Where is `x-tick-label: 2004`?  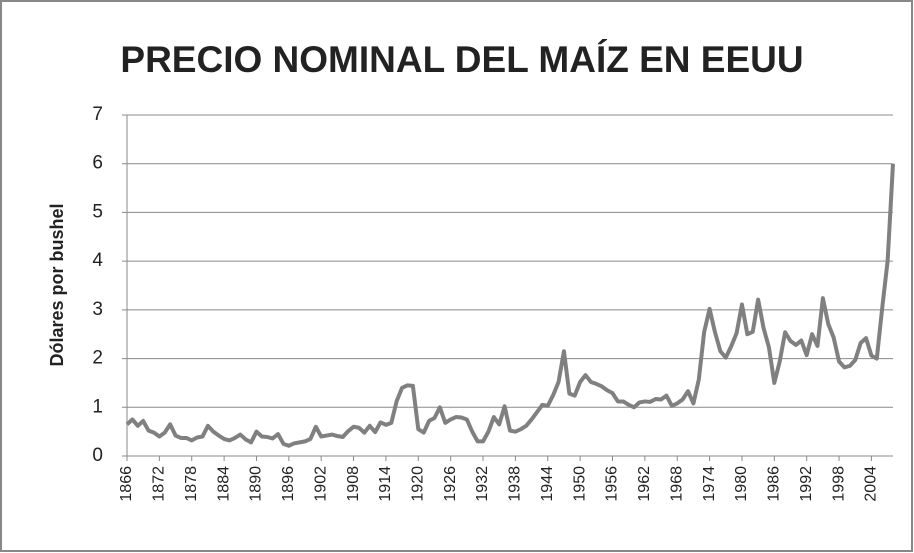 x-tick-label: 2004 is located at coordinates (871, 484).